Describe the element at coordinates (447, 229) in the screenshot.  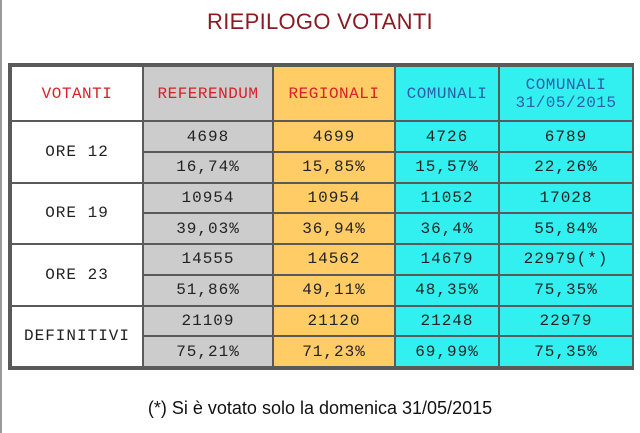
I see `cell-comunali-percent: 36,4%` at that location.